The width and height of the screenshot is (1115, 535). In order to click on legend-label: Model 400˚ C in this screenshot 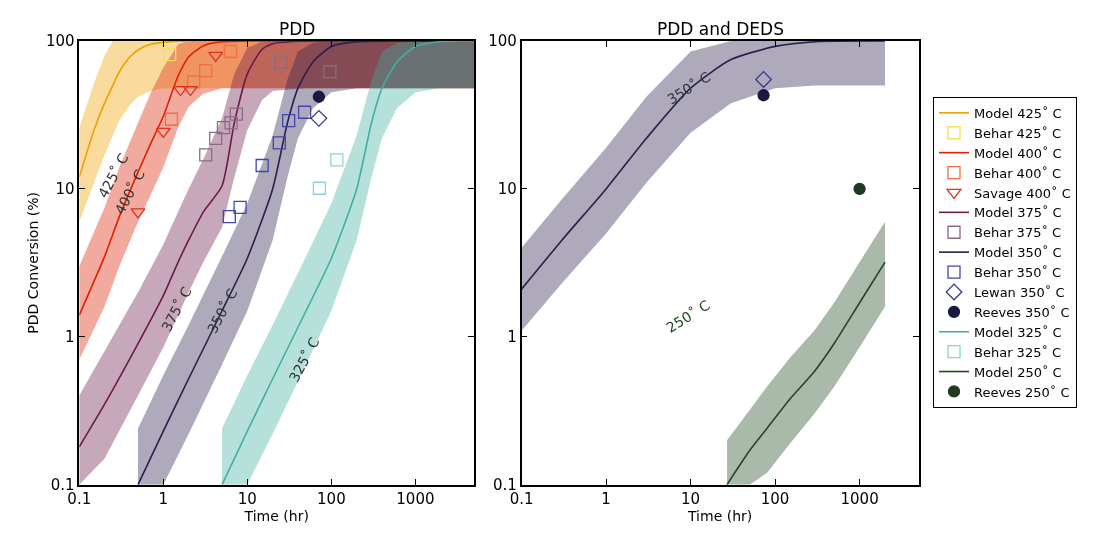, I will do `click(1018, 153)`.